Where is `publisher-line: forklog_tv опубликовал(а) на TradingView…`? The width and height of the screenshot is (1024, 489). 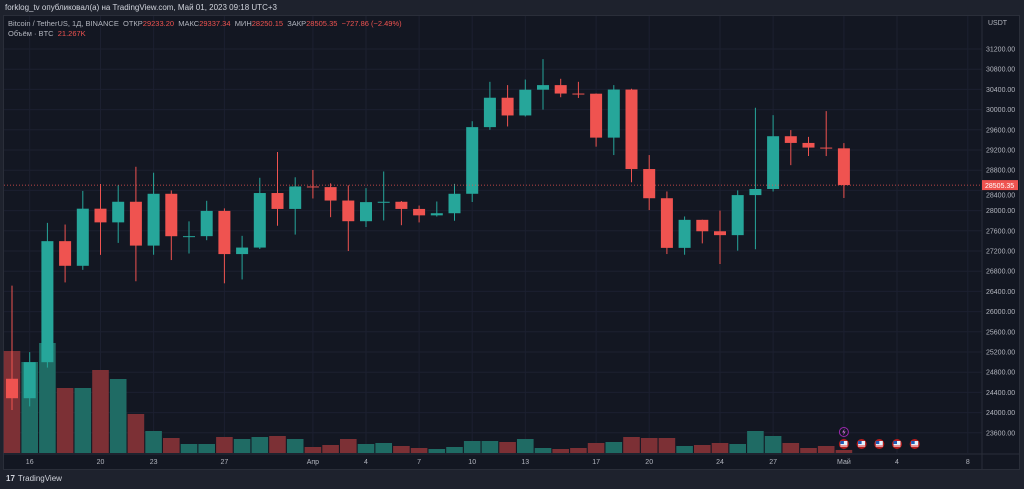
publisher-line: forklog_tv опубликовал(а) на TradingView… is located at coordinates (141, 7).